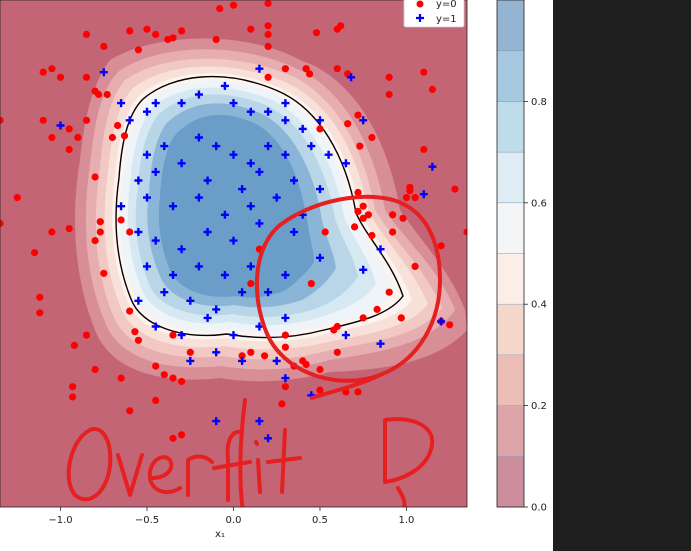  What do you see at coordinates (539, 305) in the screenshot?
I see `colorbar-tick-label-2: 0.4` at bounding box center [539, 305].